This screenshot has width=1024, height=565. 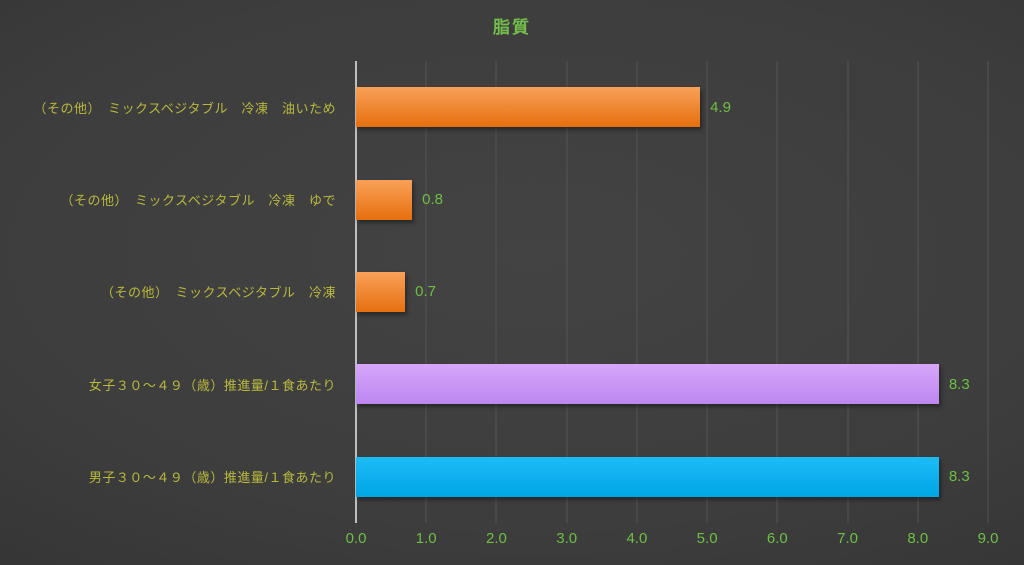 What do you see at coordinates (426, 538) in the screenshot?
I see `x-tick-label: 1.0` at bounding box center [426, 538].